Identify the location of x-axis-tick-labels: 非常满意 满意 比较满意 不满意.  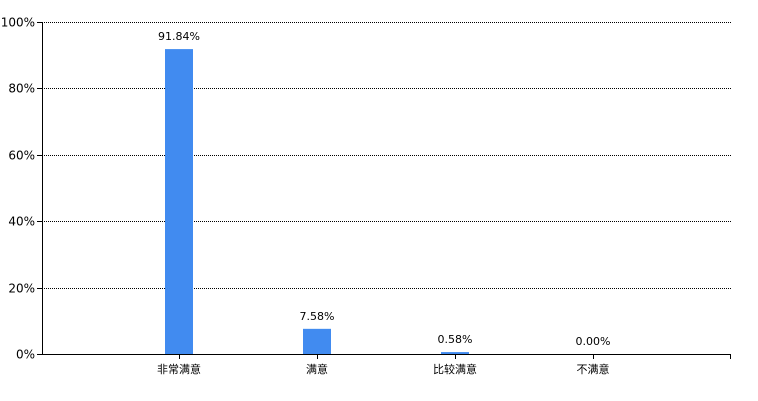
(383, 369).